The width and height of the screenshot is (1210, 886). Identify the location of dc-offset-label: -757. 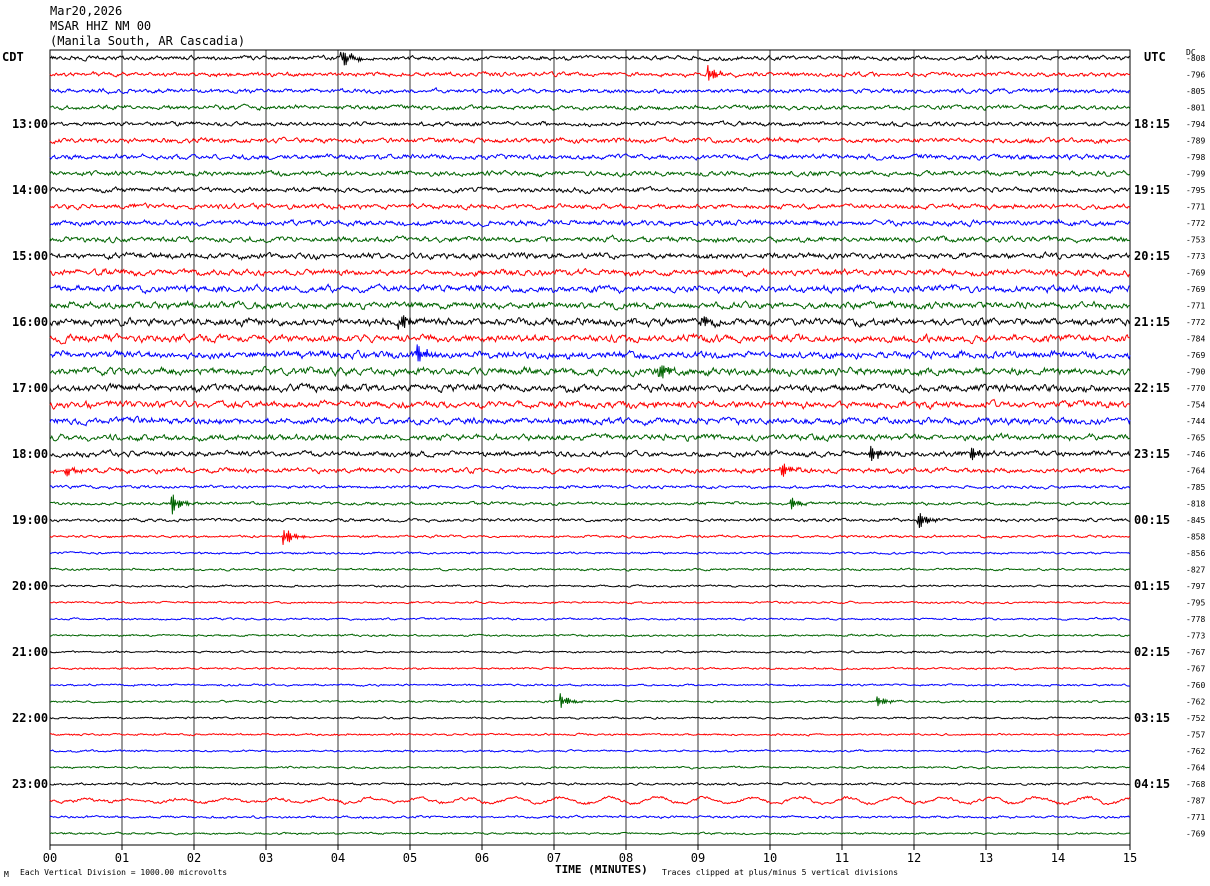
(1195, 735).